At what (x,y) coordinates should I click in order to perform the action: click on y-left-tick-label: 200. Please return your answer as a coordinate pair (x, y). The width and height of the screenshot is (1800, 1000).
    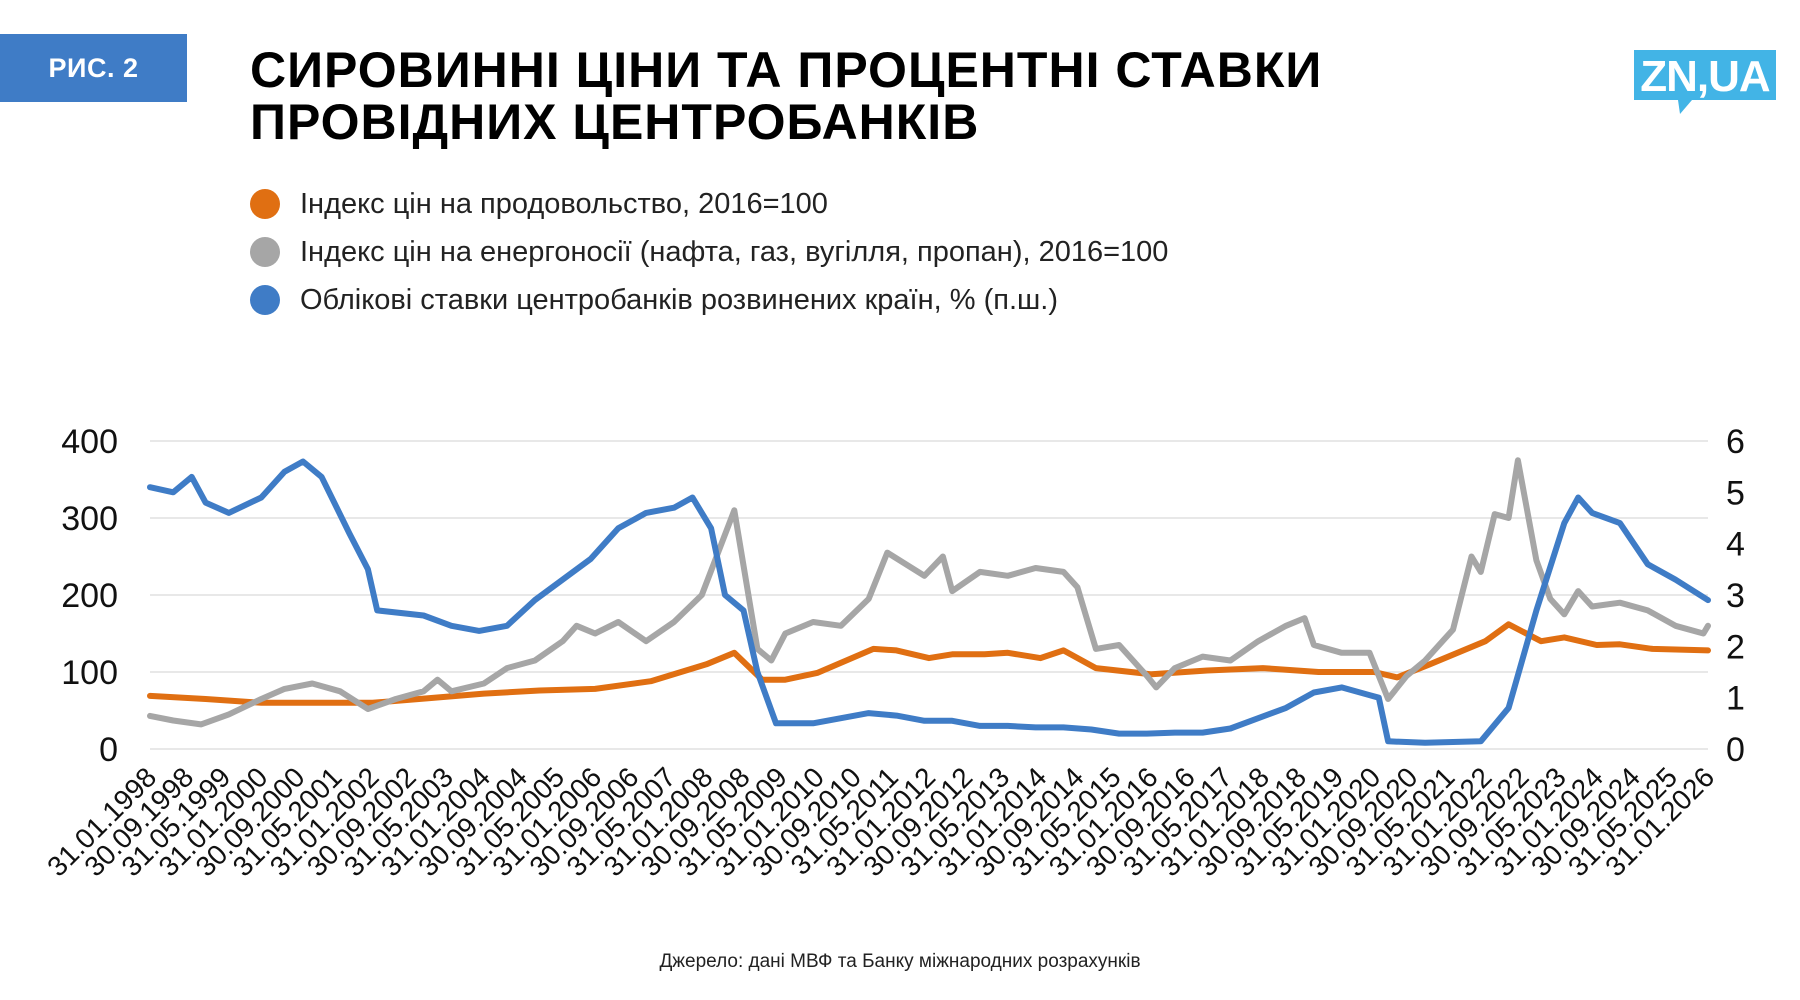
    Looking at the image, I should click on (89, 596).